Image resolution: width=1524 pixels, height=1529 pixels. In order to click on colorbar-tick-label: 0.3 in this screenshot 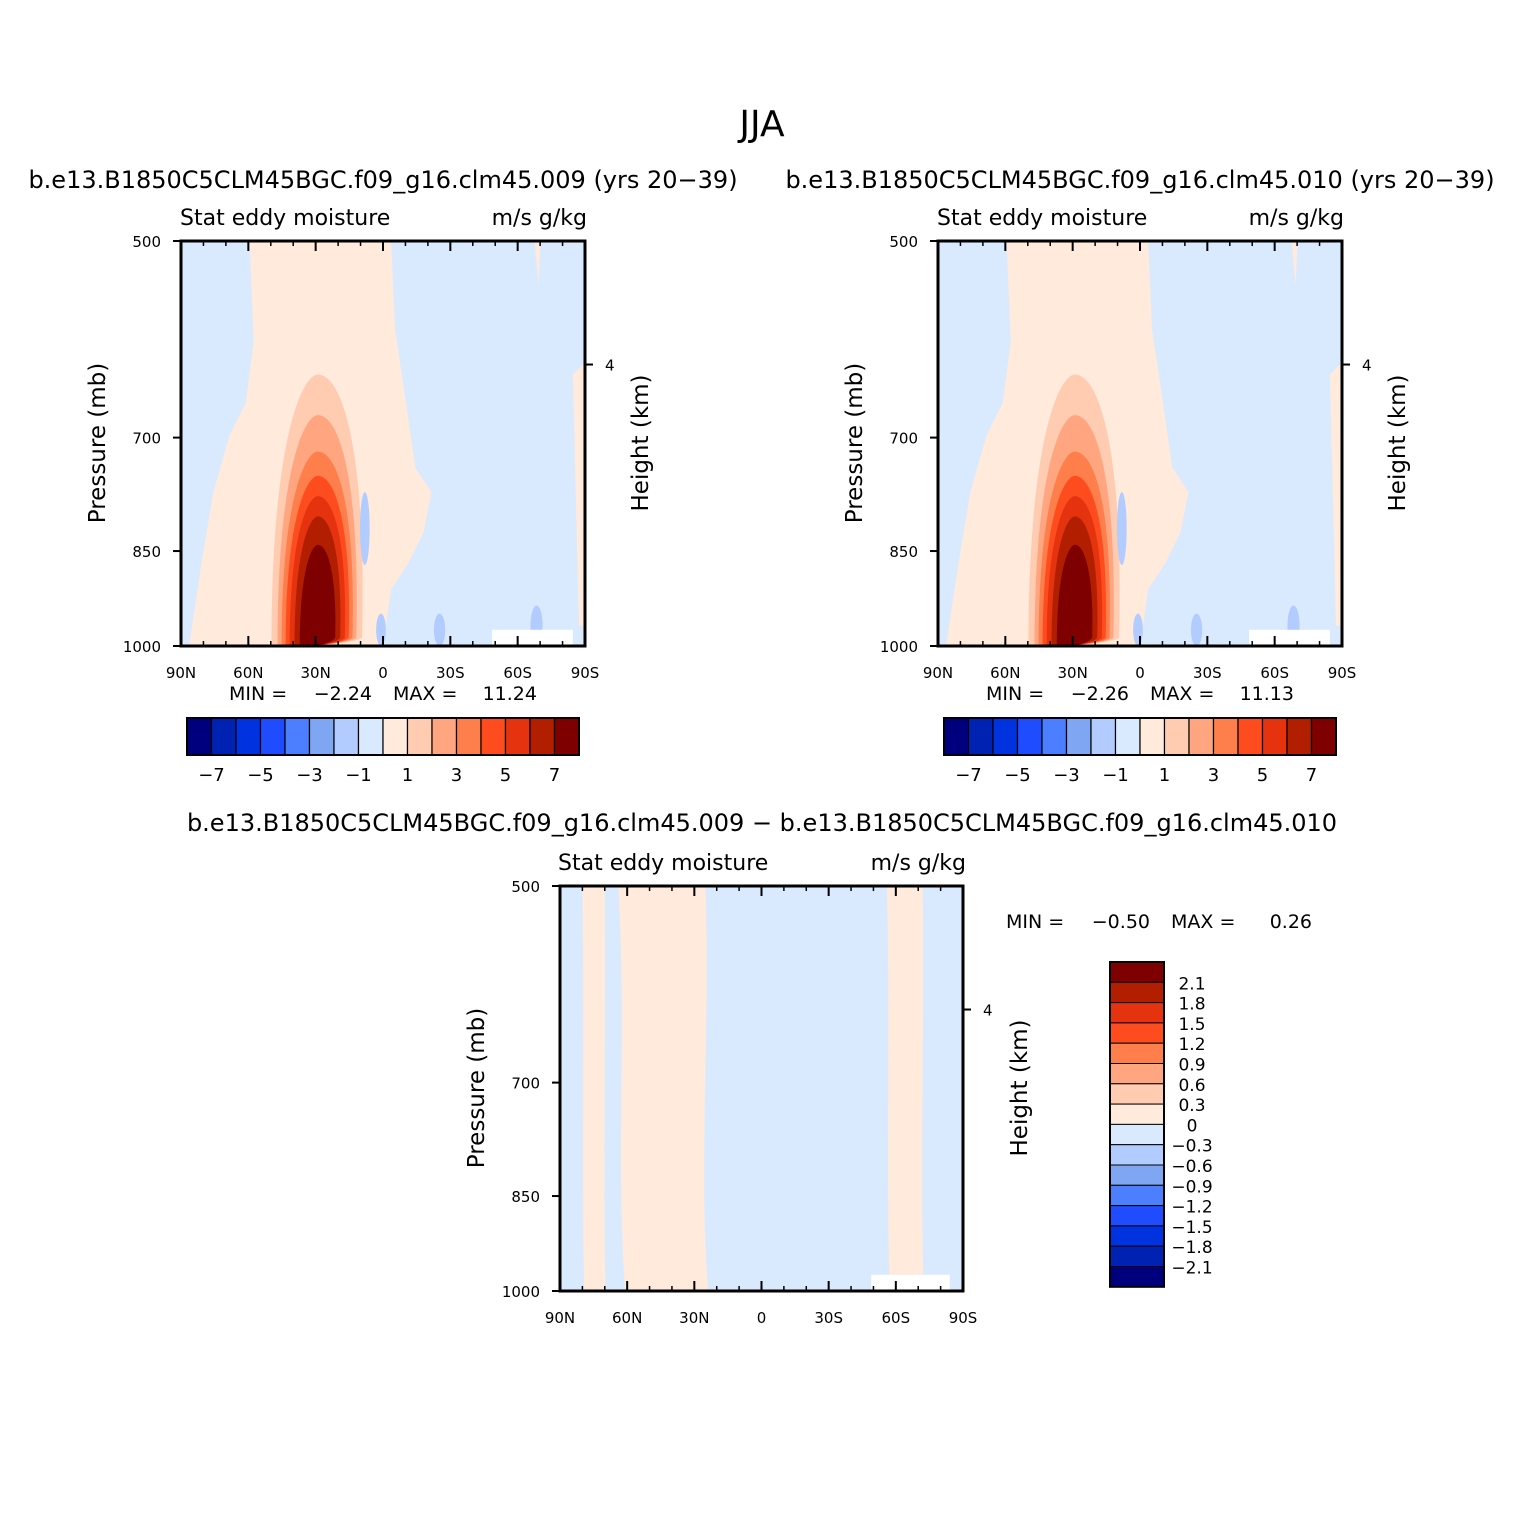, I will do `click(1191, 1106)`.